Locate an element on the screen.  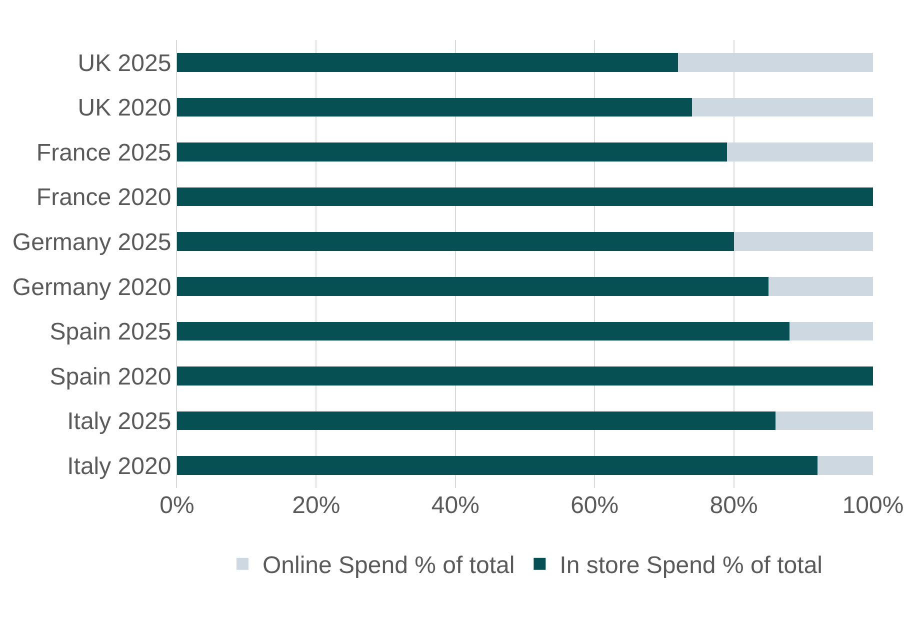
y-tick-label: Spain 2025 is located at coordinates (111, 332).